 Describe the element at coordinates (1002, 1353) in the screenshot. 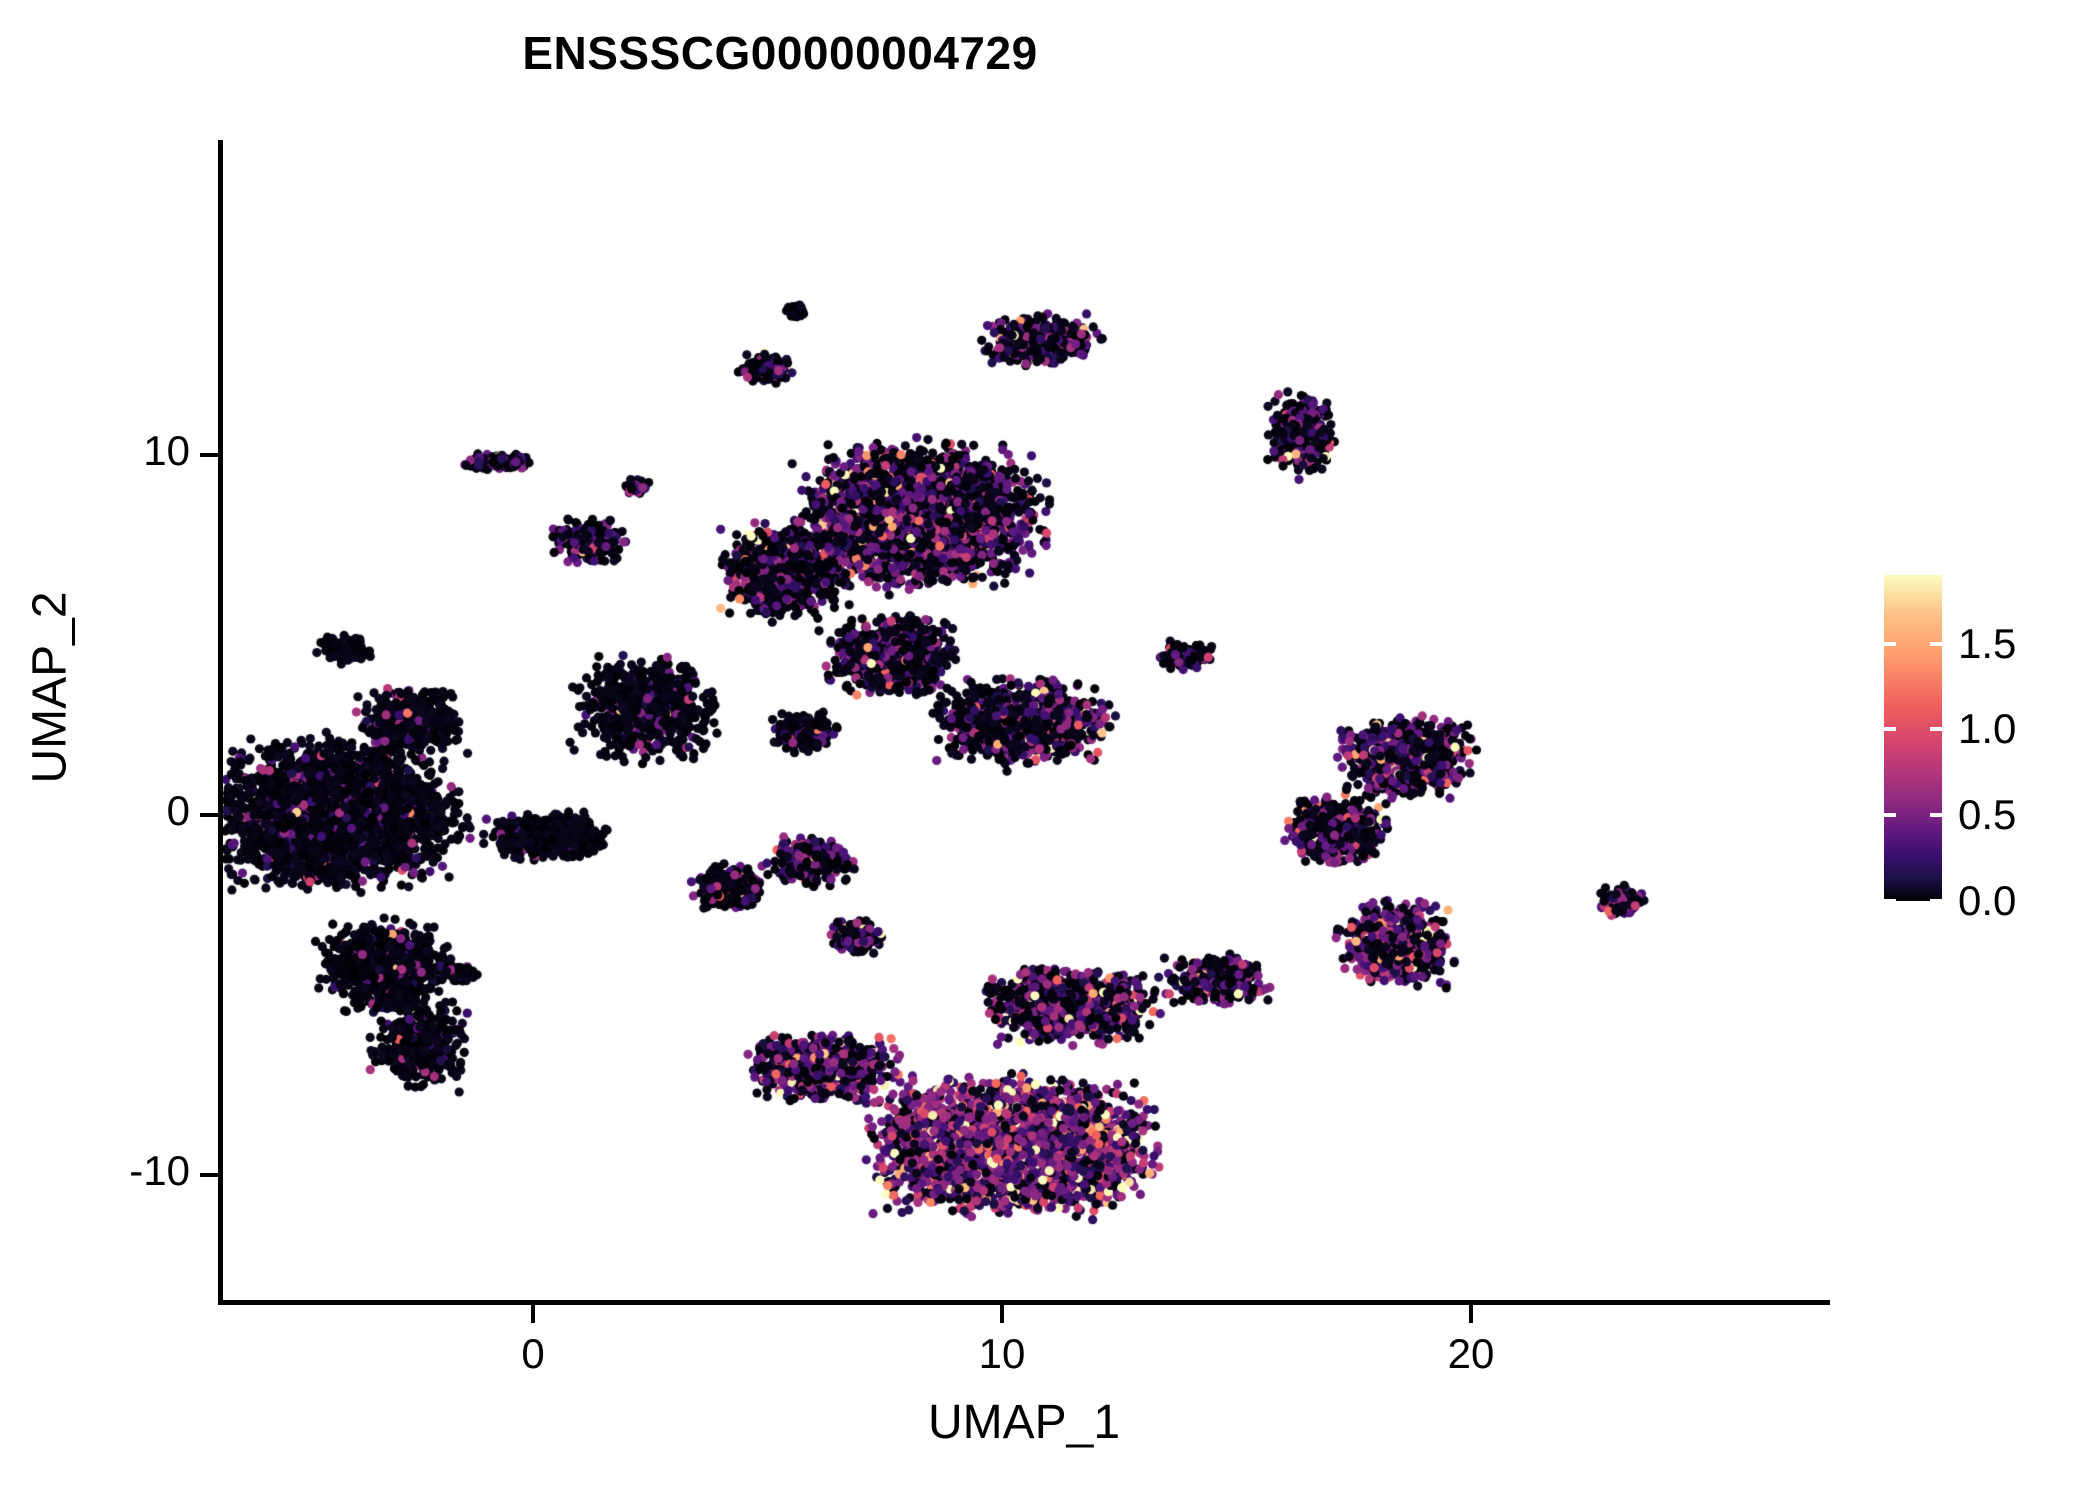

I see `x-tick-label: 10` at that location.